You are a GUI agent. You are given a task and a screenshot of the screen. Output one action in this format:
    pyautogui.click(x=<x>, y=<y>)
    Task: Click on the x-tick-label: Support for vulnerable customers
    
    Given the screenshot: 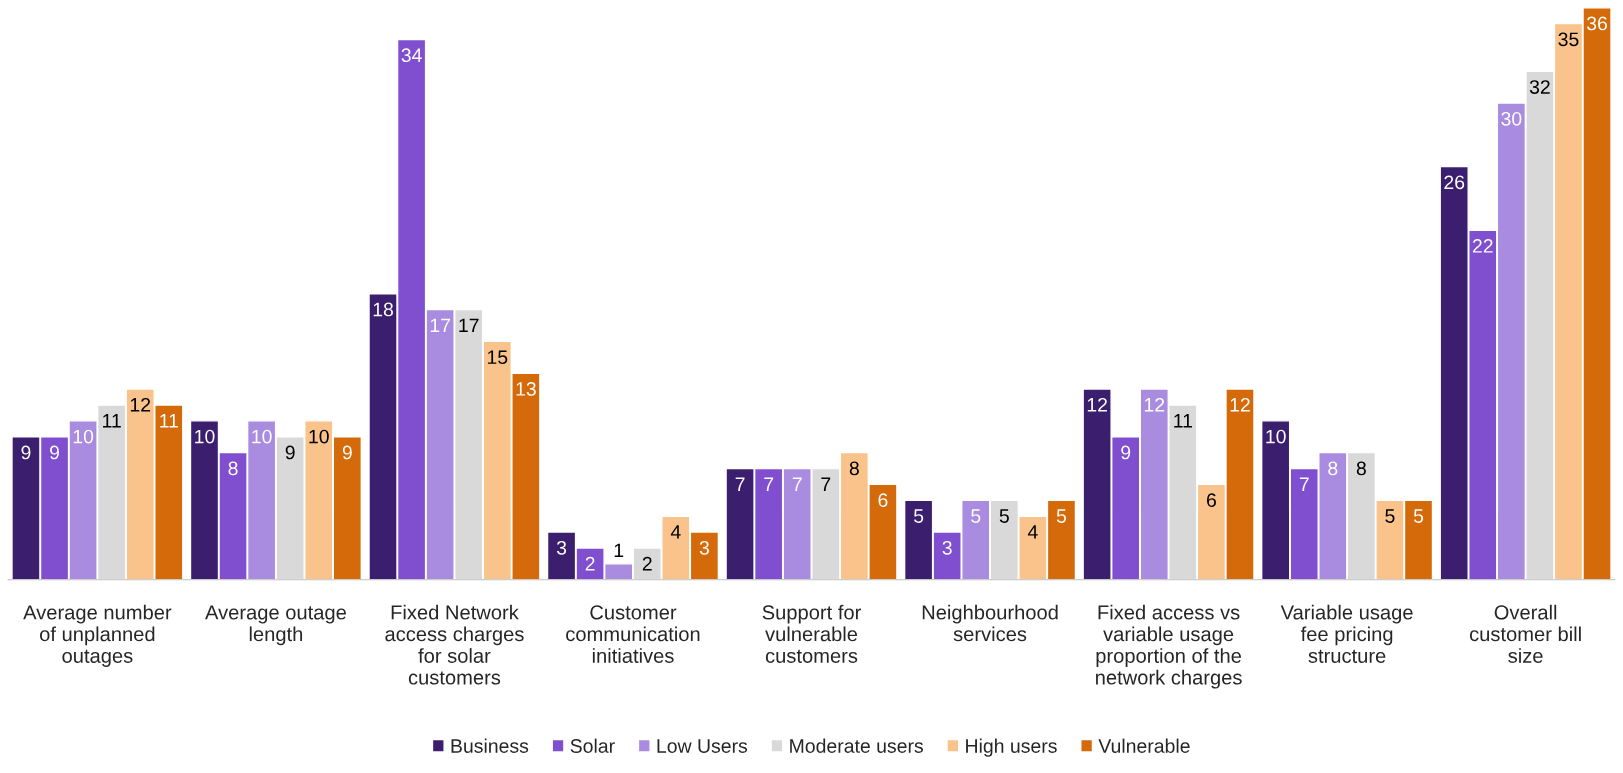 What is the action you would take?
    pyautogui.click(x=811, y=633)
    